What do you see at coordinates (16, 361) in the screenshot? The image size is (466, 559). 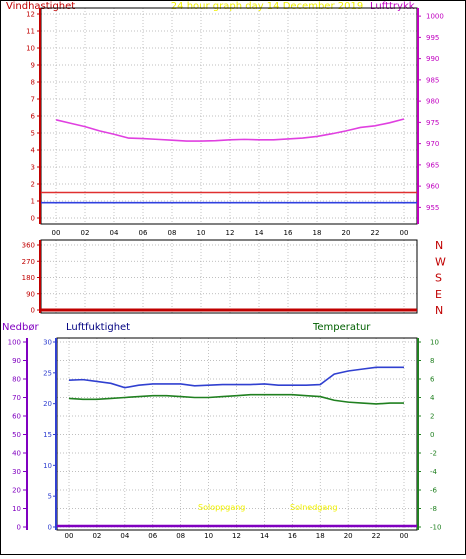 I see `rain-tick-label: 90` at bounding box center [16, 361].